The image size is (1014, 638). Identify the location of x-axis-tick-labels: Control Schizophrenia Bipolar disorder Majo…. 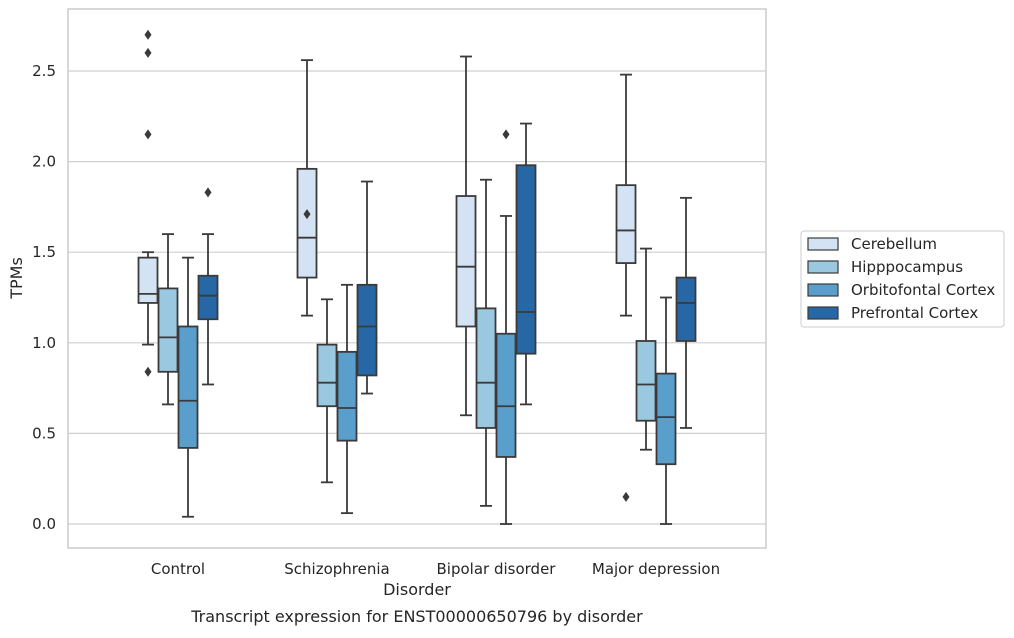
(435, 569).